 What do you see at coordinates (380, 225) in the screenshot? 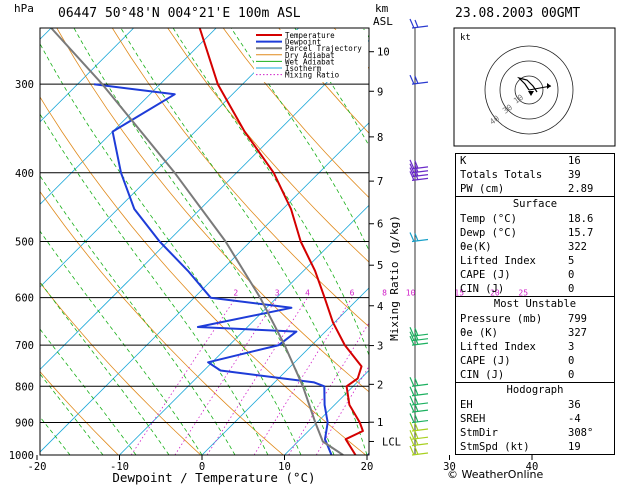
I see `km-tick-label: 6` at bounding box center [380, 225].